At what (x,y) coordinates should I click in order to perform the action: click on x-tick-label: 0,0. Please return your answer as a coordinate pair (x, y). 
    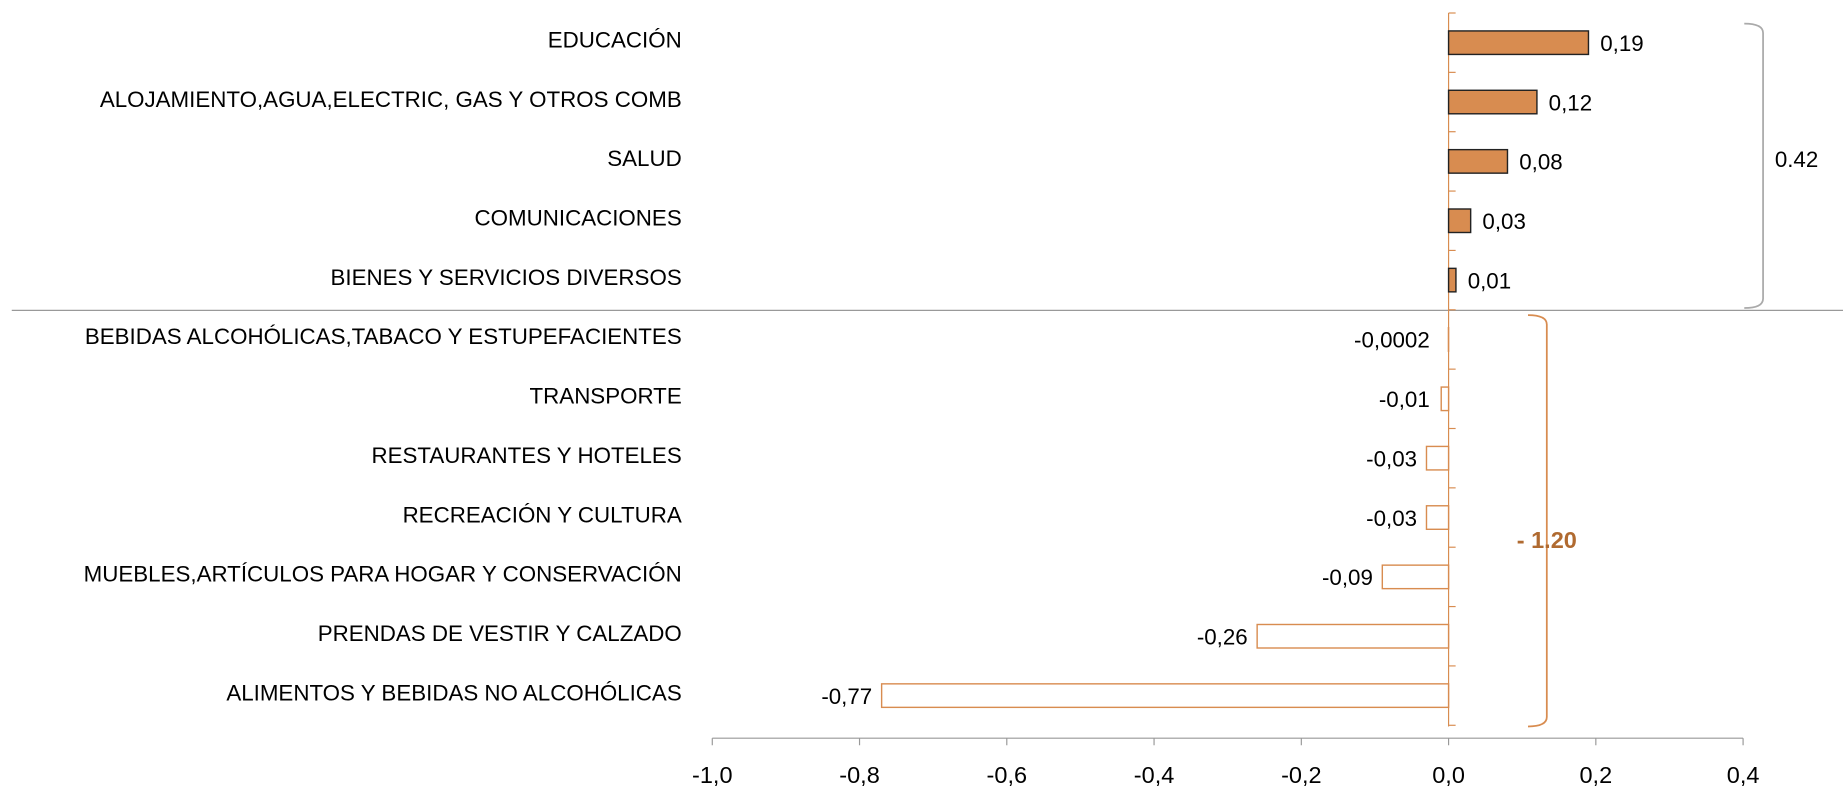
    Looking at the image, I should click on (1448, 775).